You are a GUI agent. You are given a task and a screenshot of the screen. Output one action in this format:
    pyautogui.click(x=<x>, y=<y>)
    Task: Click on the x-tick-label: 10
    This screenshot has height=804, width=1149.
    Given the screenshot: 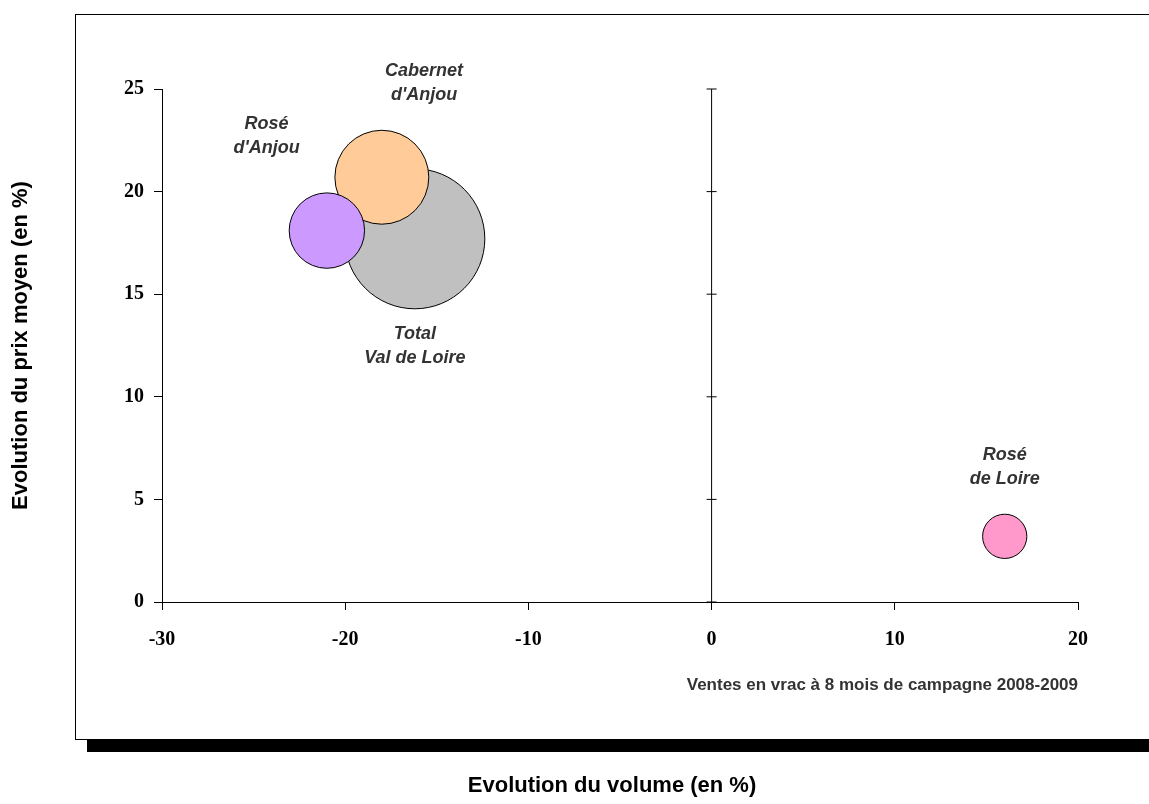 What is the action you would take?
    pyautogui.click(x=894, y=638)
    